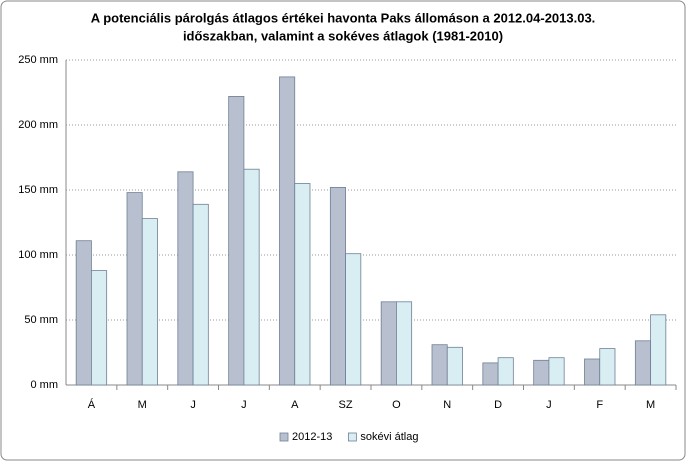 This screenshot has height=466, width=686. Describe the element at coordinates (389, 437) in the screenshot. I see `legend-label: sokévi átlag` at that location.